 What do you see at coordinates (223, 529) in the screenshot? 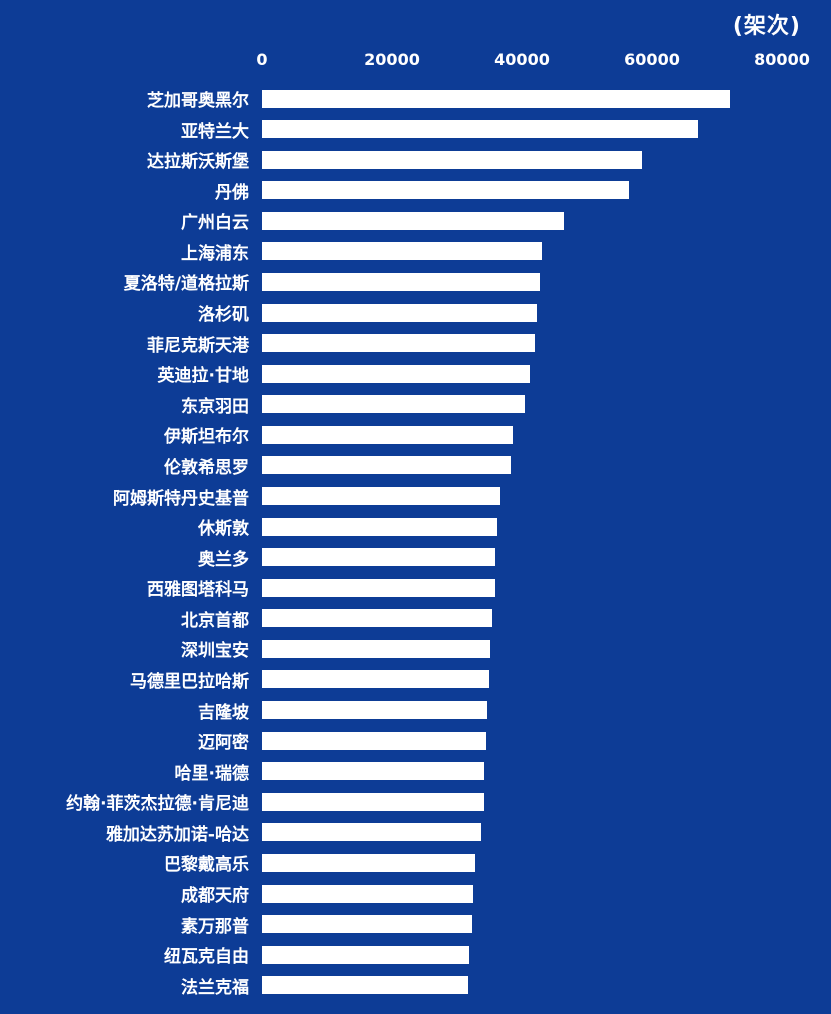
I see `category-label: 休斯敦` at bounding box center [223, 529].